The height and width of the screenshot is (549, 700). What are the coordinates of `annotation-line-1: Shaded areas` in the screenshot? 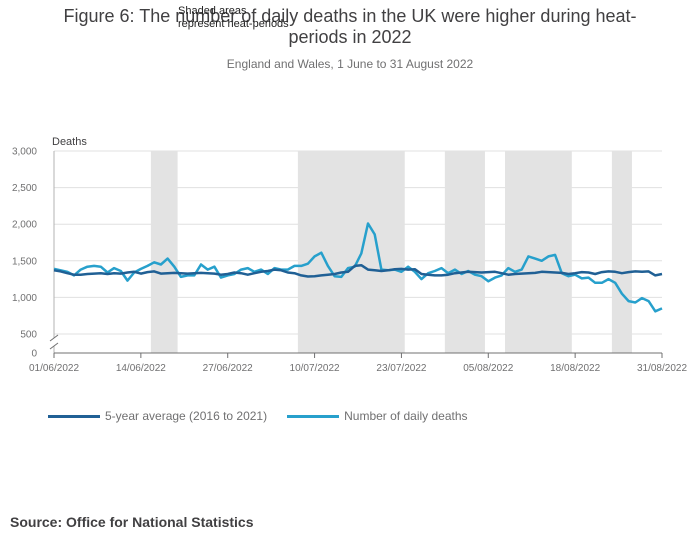 It's located at (212, 11).